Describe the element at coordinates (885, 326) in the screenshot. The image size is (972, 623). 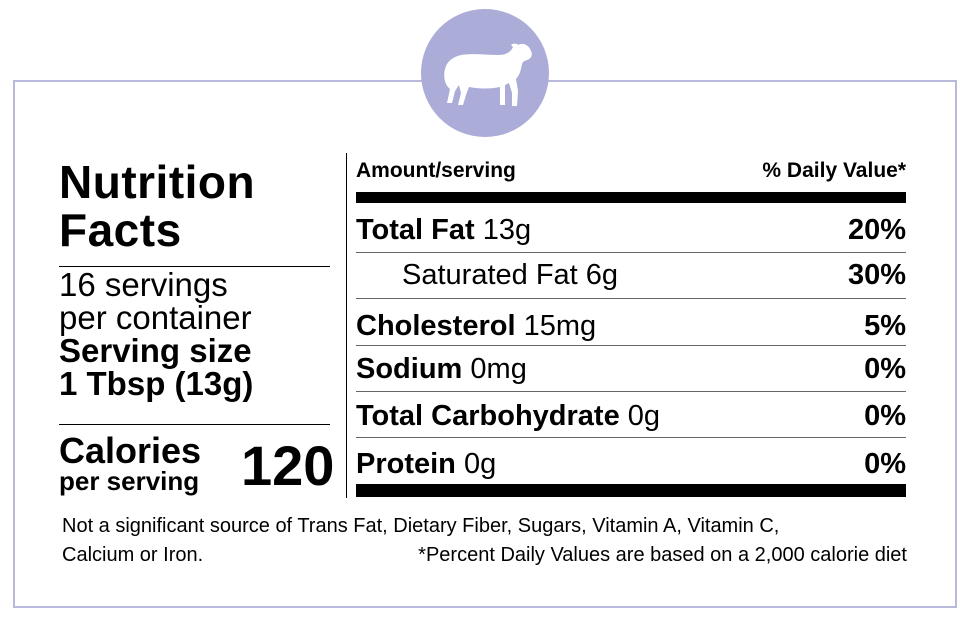
I see `nutrient-dv: 5%` at that location.